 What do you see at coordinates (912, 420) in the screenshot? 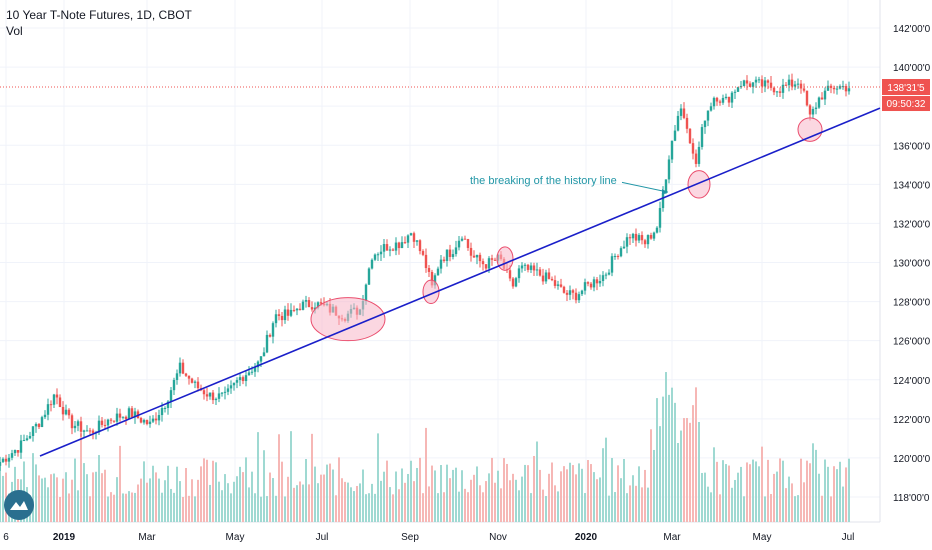
I see `y-tick-label: 122'00'0` at bounding box center [912, 420].